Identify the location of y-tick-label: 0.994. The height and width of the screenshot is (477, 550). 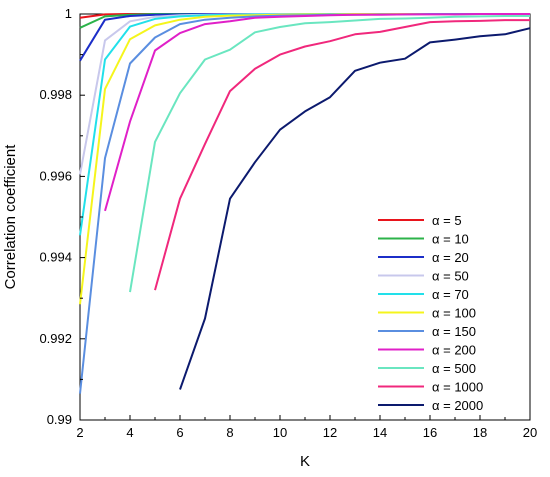
(55, 257).